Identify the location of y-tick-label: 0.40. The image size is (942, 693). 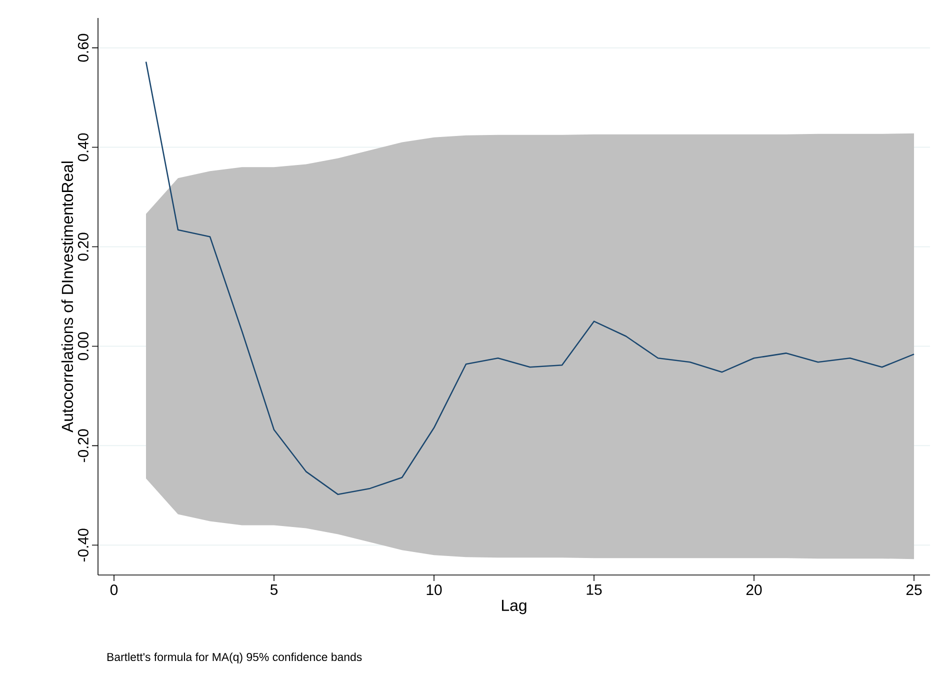
(83, 147).